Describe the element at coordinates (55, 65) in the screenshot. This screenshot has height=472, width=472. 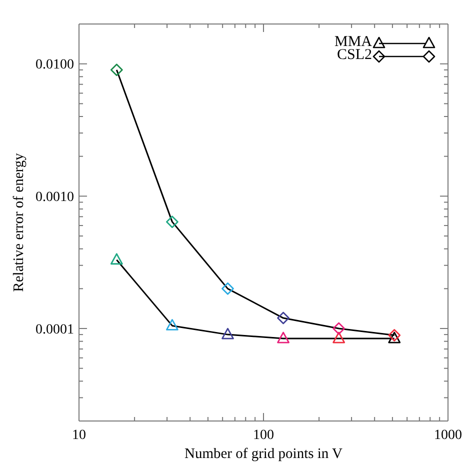
I see `y-tick-label: 0.0100` at that location.